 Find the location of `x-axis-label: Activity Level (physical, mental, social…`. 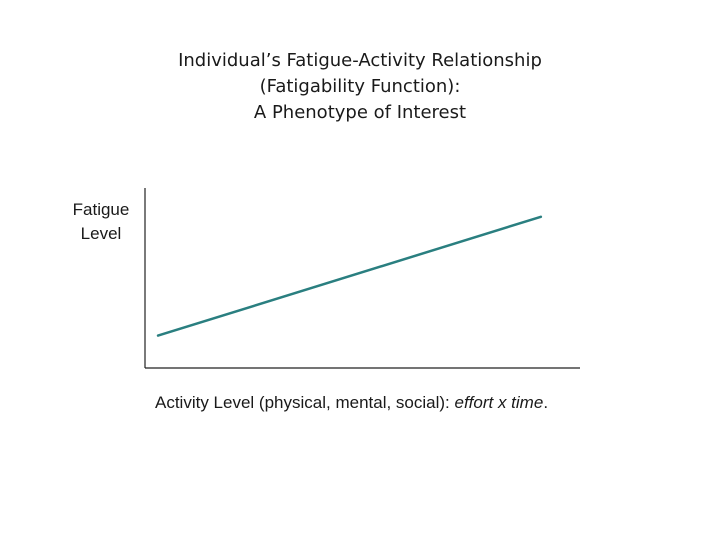

x-axis-label: Activity Level (physical, mental, social… is located at coordinates (351, 403).